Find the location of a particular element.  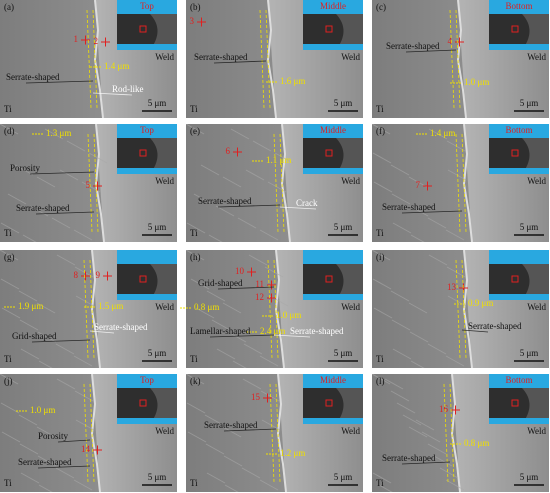

annotation: Crack is located at coordinates (307, 203).